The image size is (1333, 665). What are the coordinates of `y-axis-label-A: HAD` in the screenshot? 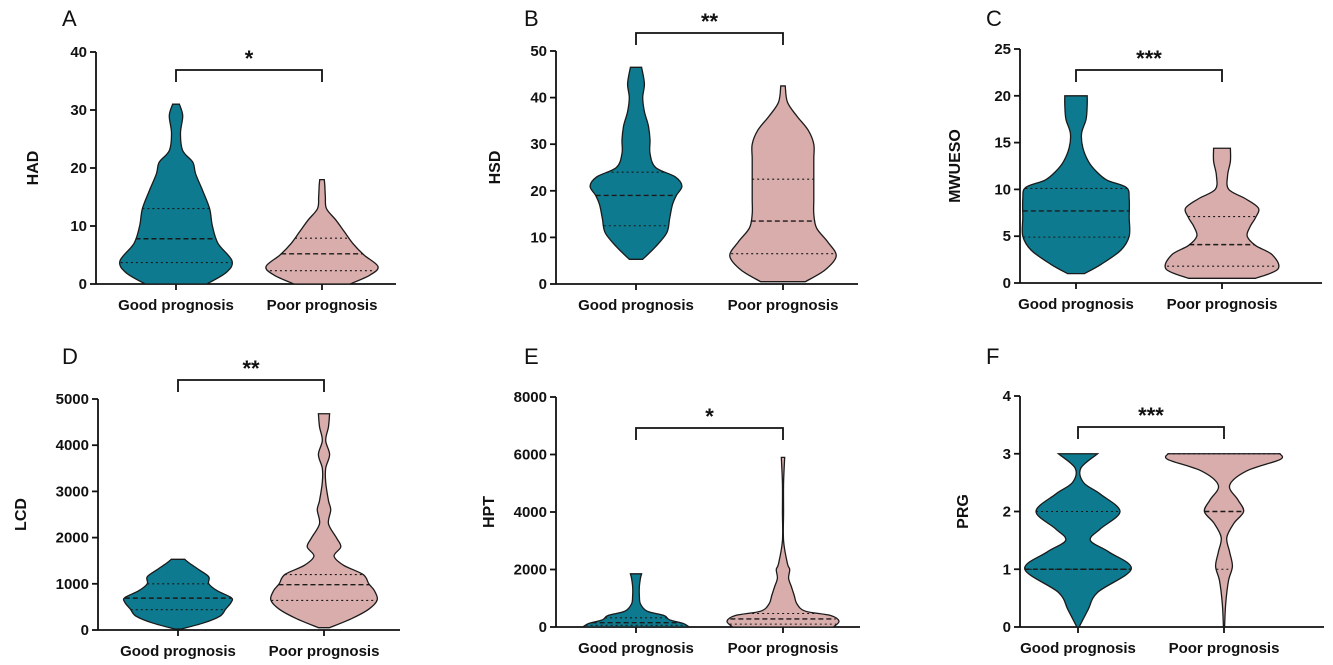 It's located at (33, 168).